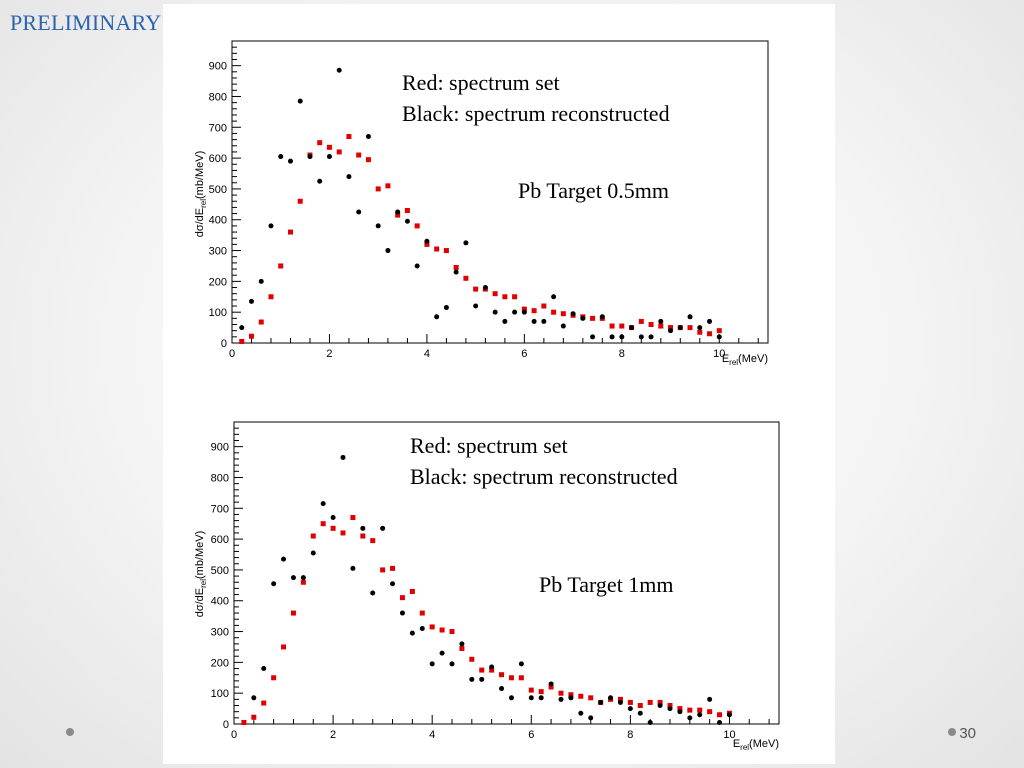  What do you see at coordinates (218, 97) in the screenshot?
I see `y-tick-label: 800` at bounding box center [218, 97].